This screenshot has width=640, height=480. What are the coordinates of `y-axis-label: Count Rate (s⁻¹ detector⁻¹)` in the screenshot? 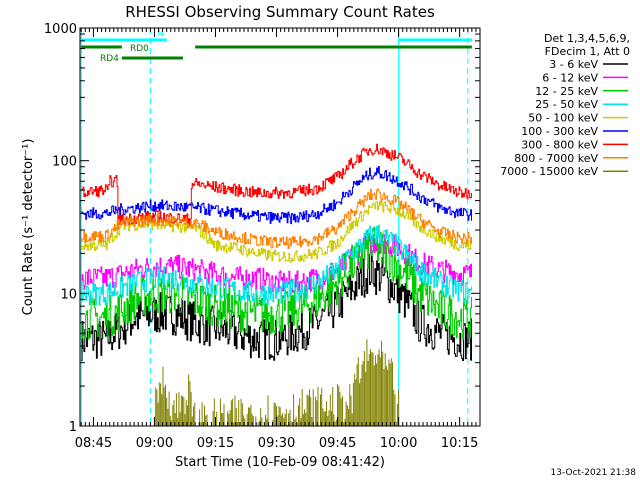 It's located at (28, 227).